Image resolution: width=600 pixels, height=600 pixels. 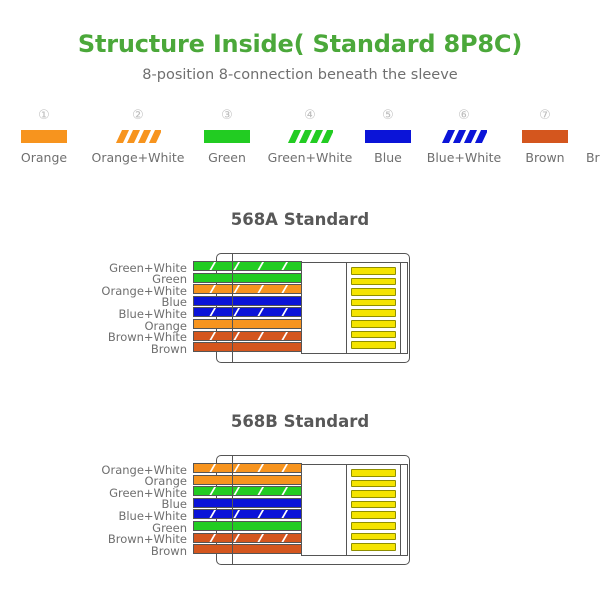 I want to click on wire-label-pin-6: Green, so click(x=169, y=527).